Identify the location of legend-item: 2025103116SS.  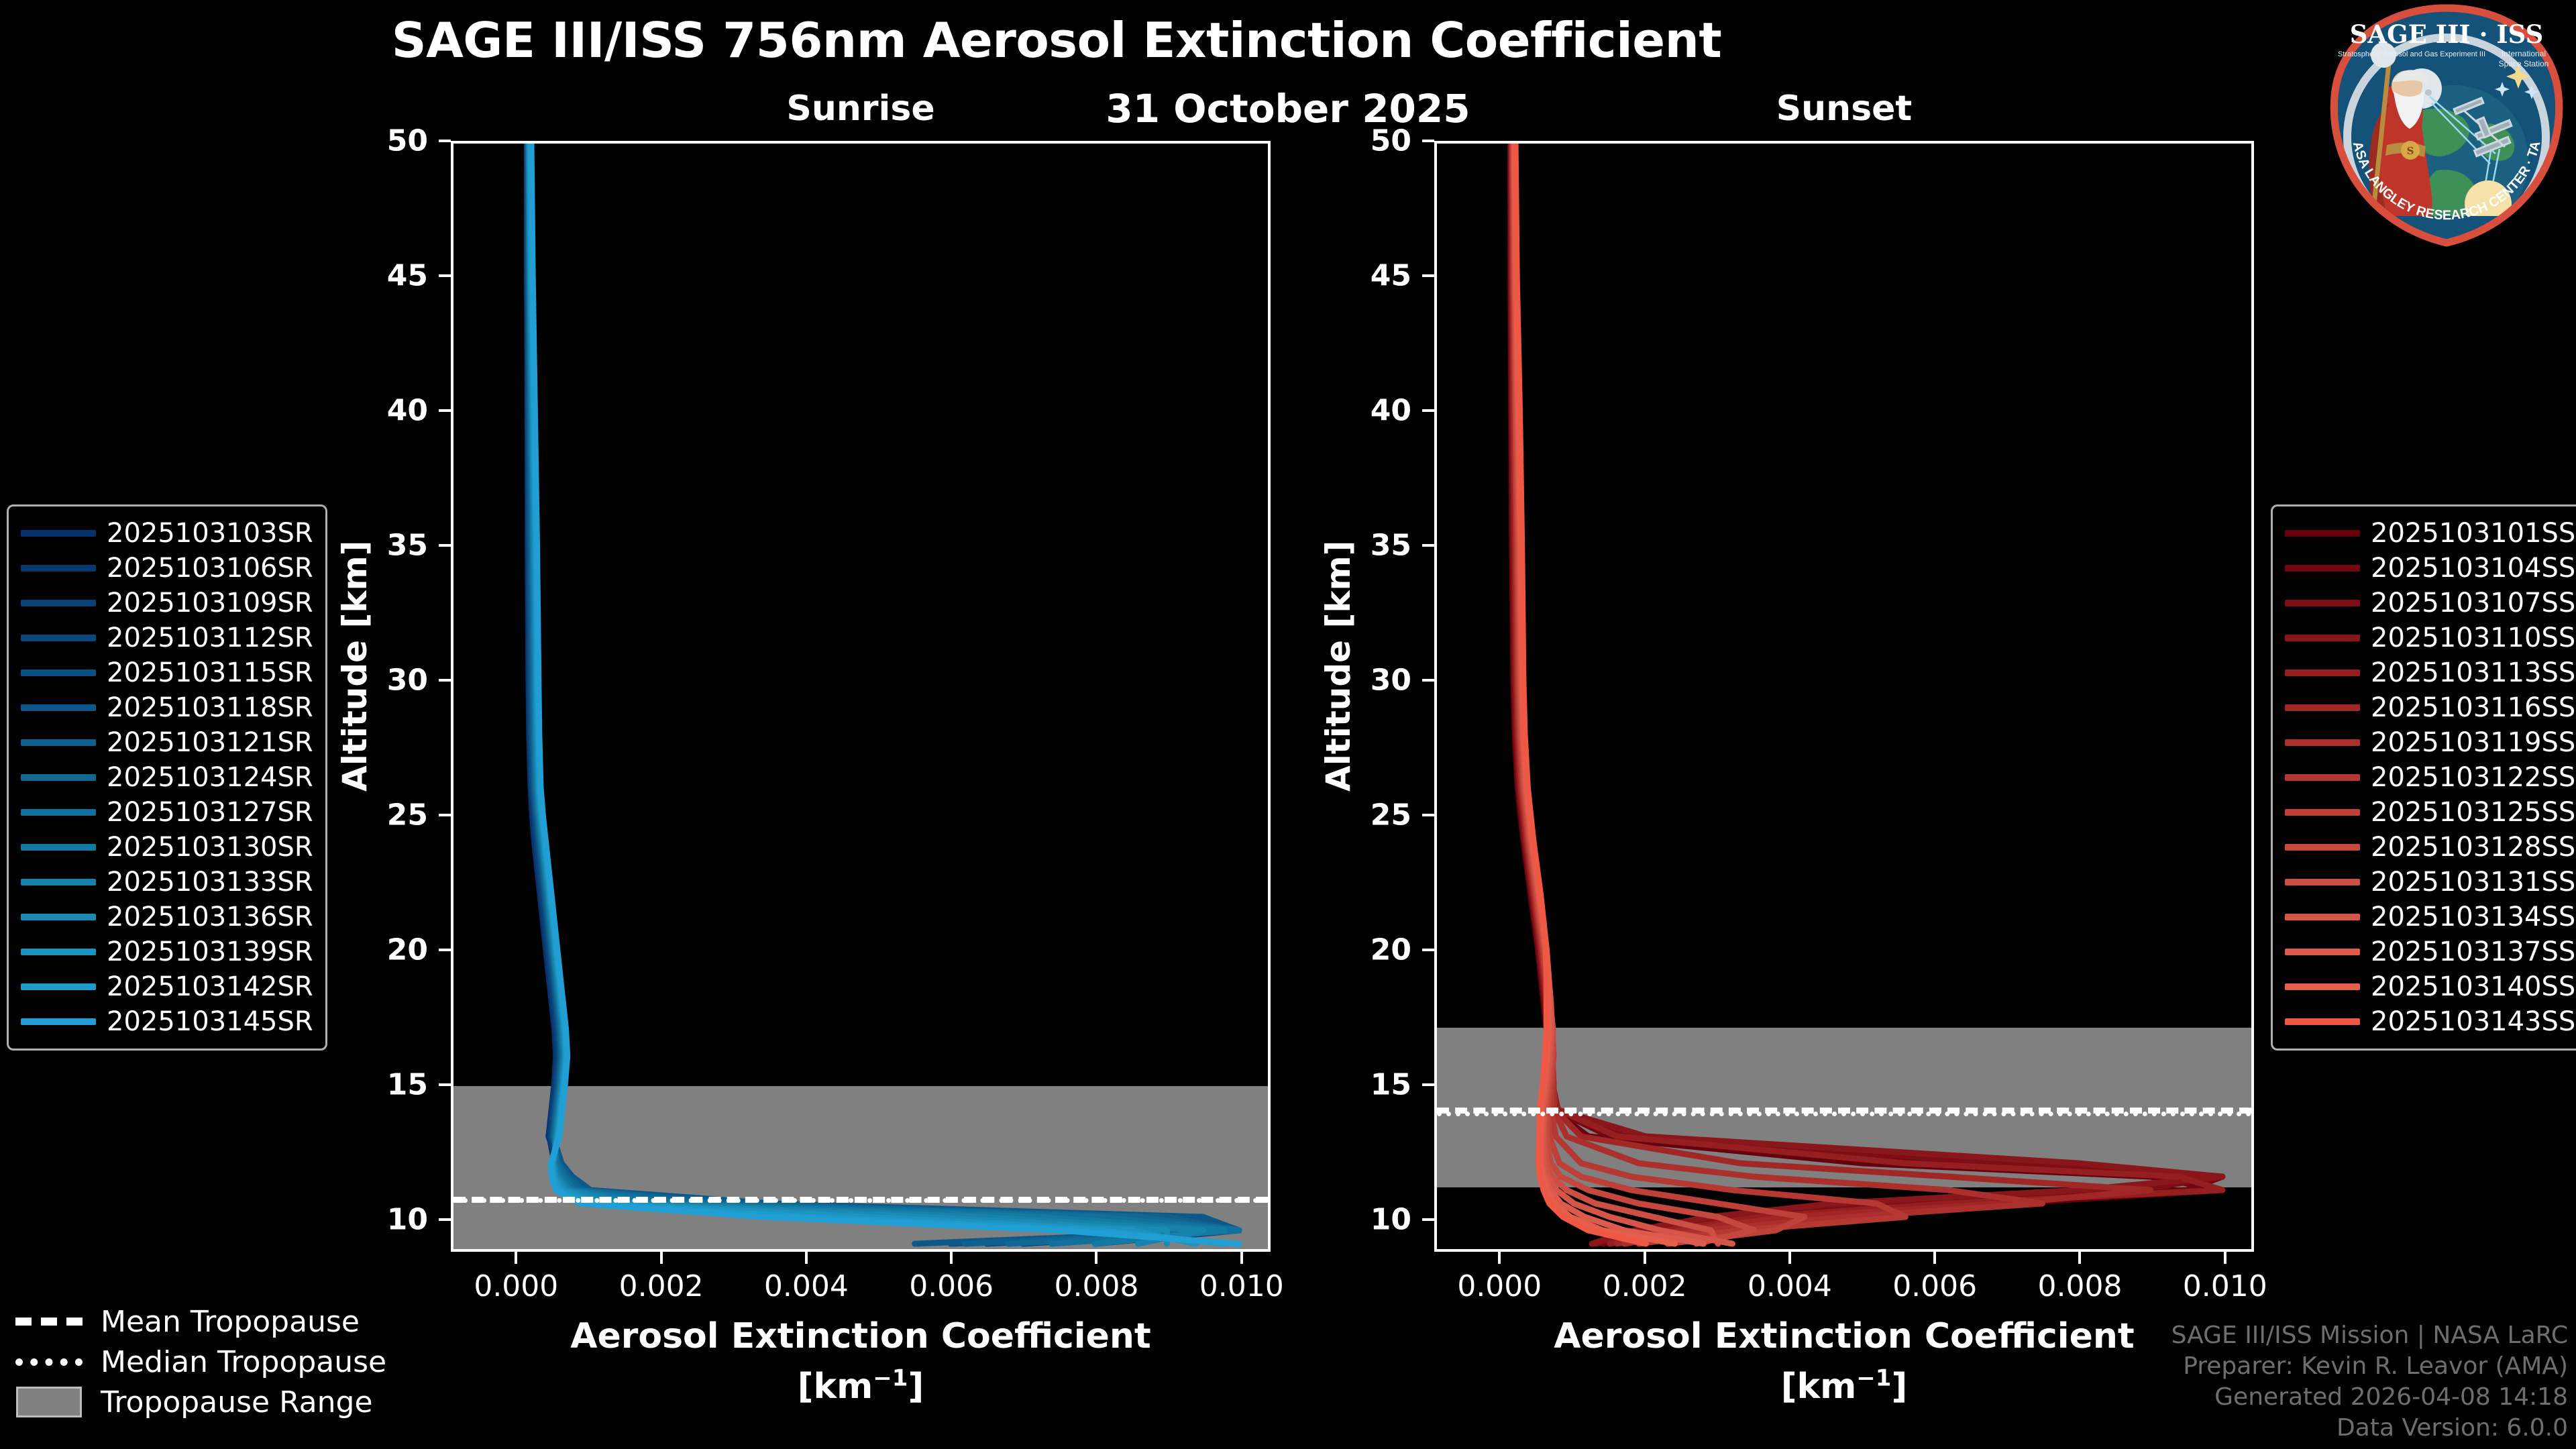
(2430, 707).